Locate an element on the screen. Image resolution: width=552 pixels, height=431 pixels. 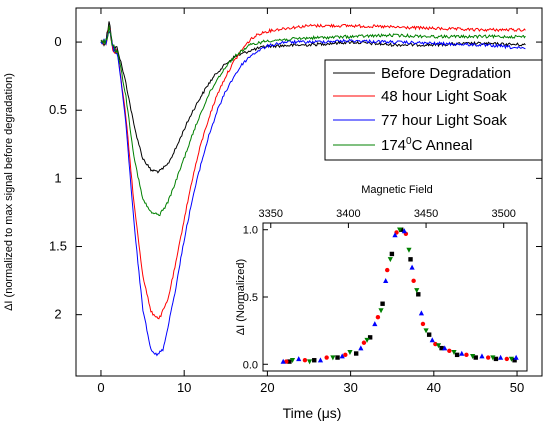
y-tick-label: 1 is located at coordinates (57, 177).